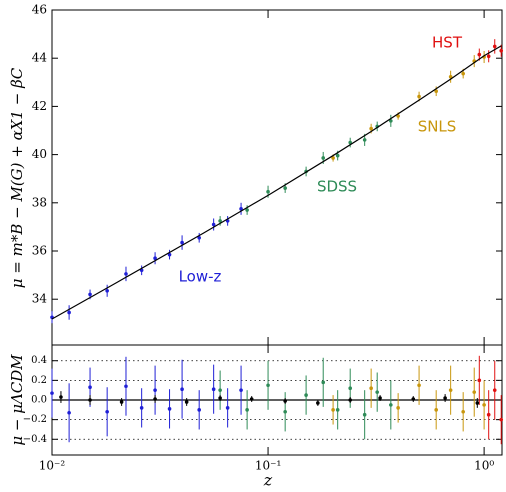  Describe the element at coordinates (40, 299) in the screenshot. I see `y-tick-label: 34` at that location.